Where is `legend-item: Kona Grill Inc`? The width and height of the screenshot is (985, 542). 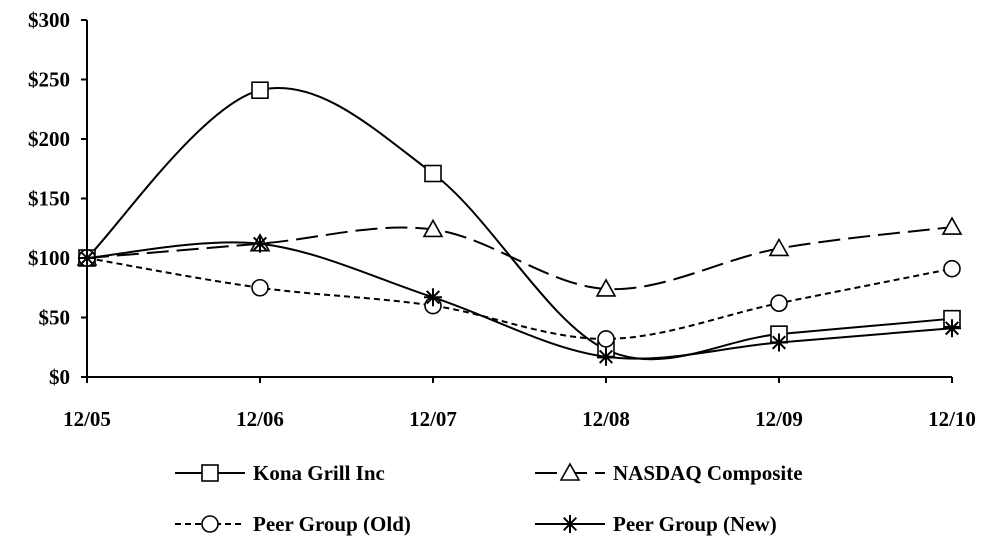 legend-item: Kona Grill Inc is located at coordinates (280, 473).